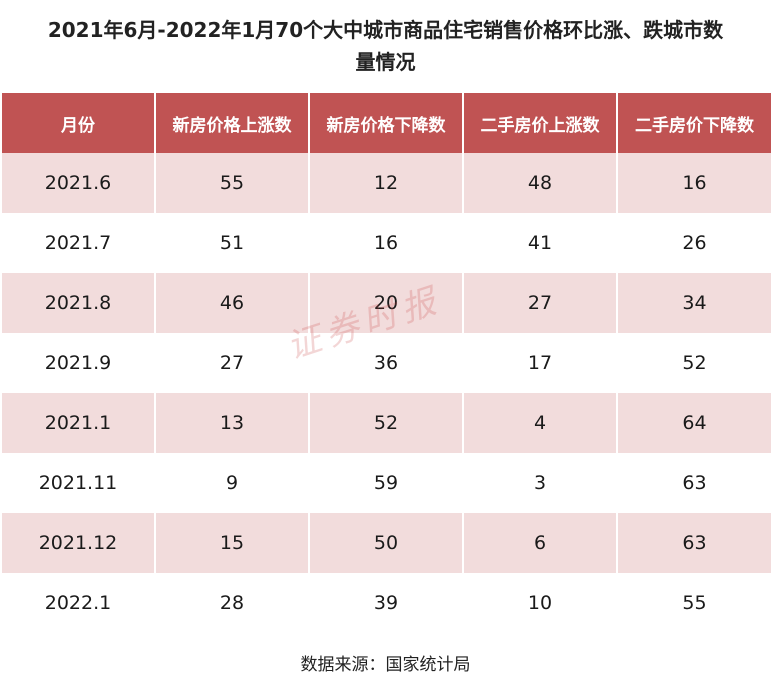 The image size is (771, 694). Describe the element at coordinates (385, 62) in the screenshot. I see `chart-title-line2: 量情况` at that location.